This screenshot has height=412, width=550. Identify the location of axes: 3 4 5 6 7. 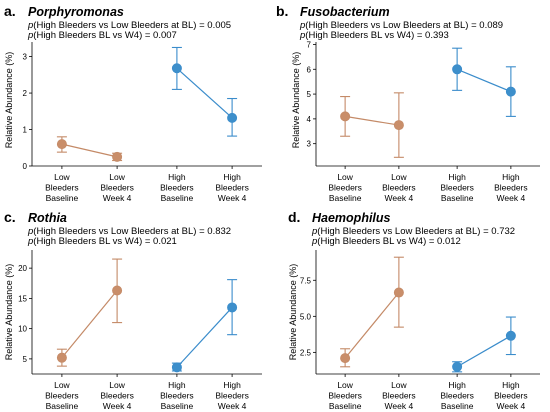
(423, 104).